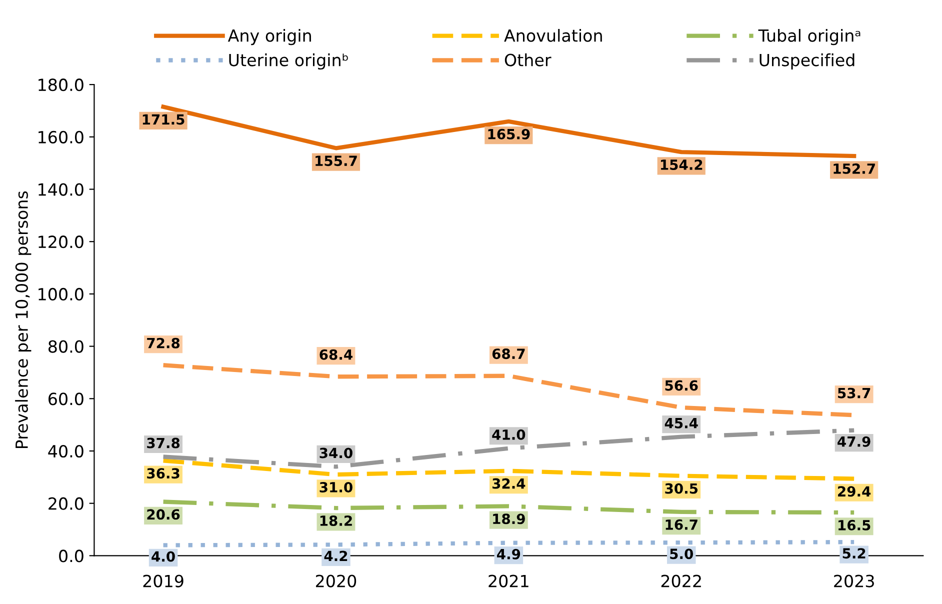 The width and height of the screenshot is (942, 604). What do you see at coordinates (163, 556) in the screenshot?
I see `data-label: 4.0` at bounding box center [163, 556].